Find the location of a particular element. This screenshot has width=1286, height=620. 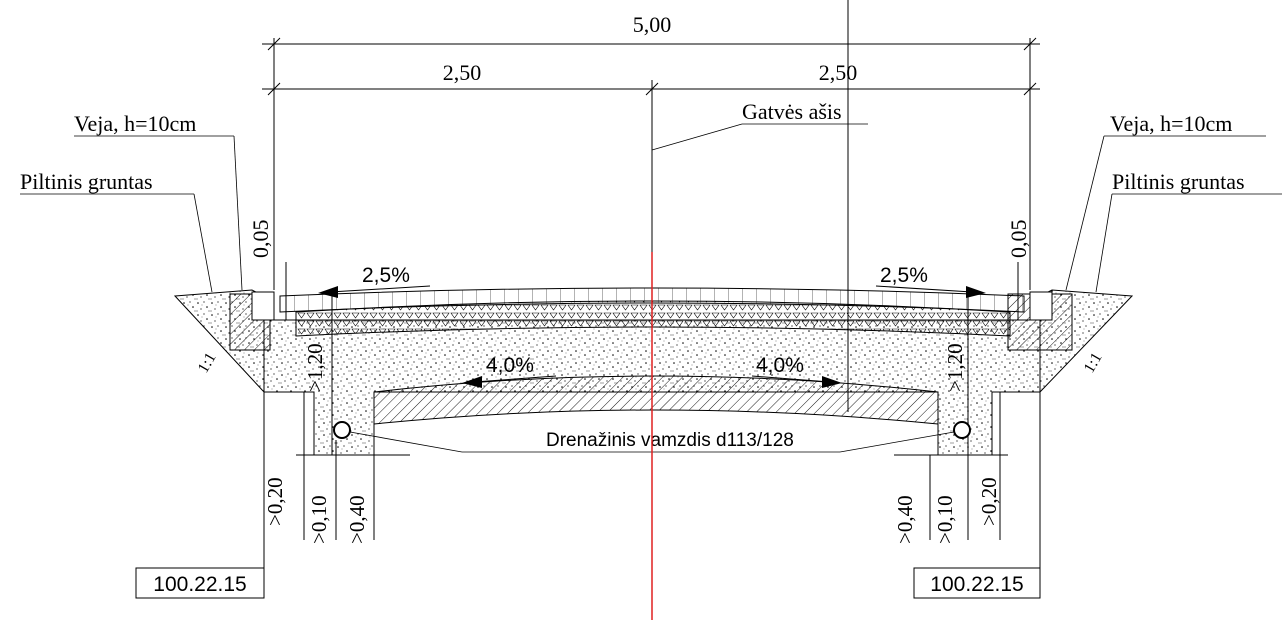

right-surface-slope-arrowhead is located at coordinates (976, 292).